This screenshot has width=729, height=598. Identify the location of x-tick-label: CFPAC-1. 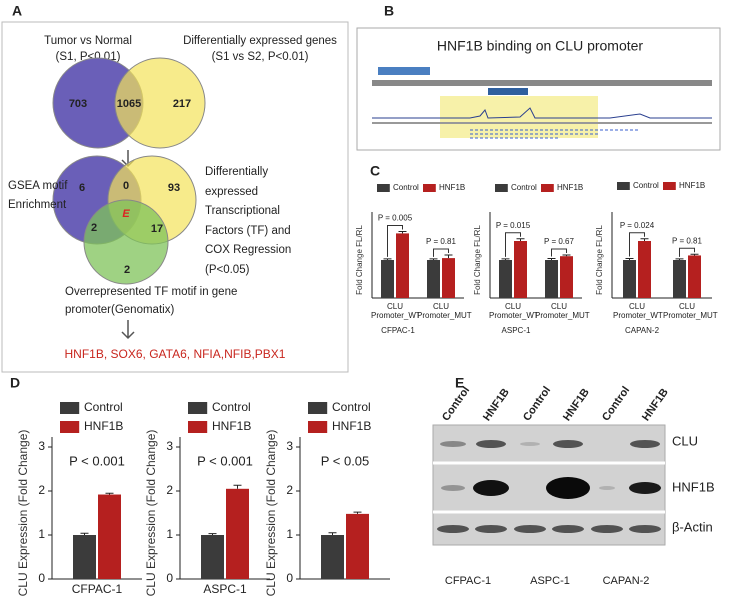
(97, 589).